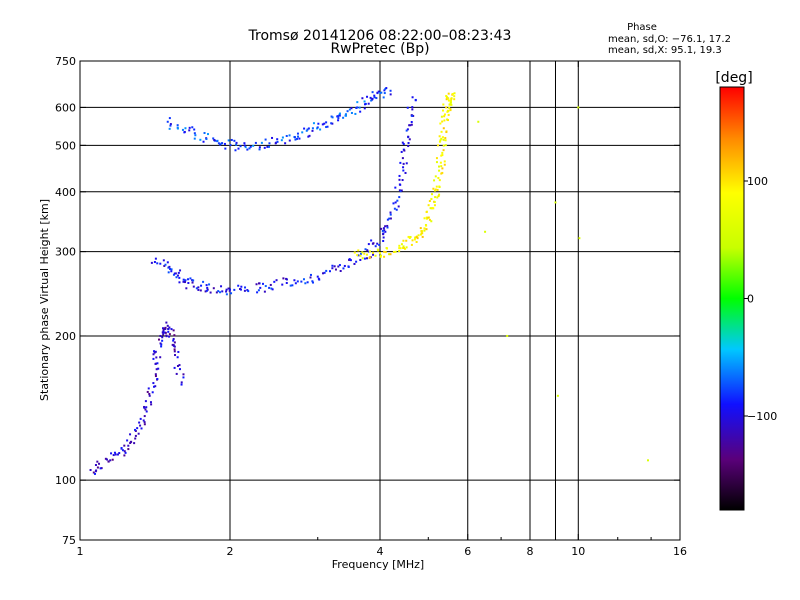 This screenshot has width=800, height=600. I want to click on y-tick-label: 300, so click(65, 252).